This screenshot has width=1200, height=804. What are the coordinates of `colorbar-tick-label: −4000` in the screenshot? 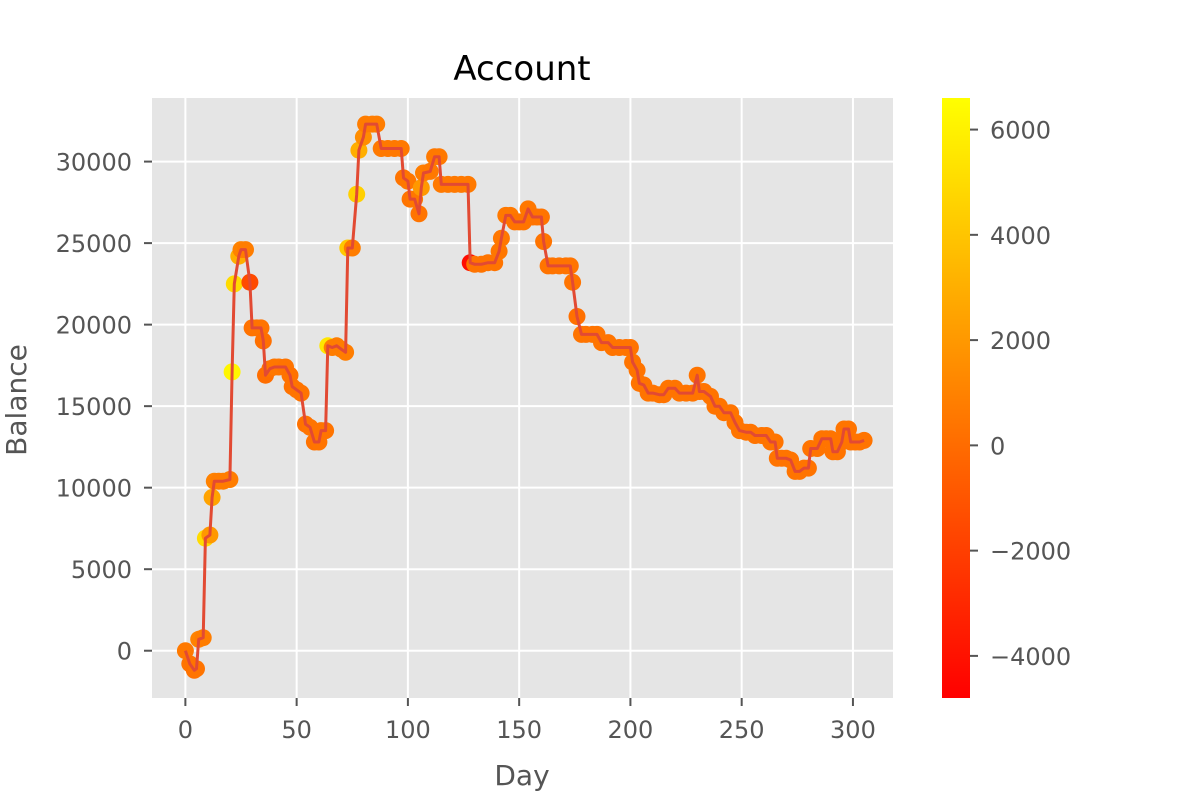 It's located at (1030, 657).